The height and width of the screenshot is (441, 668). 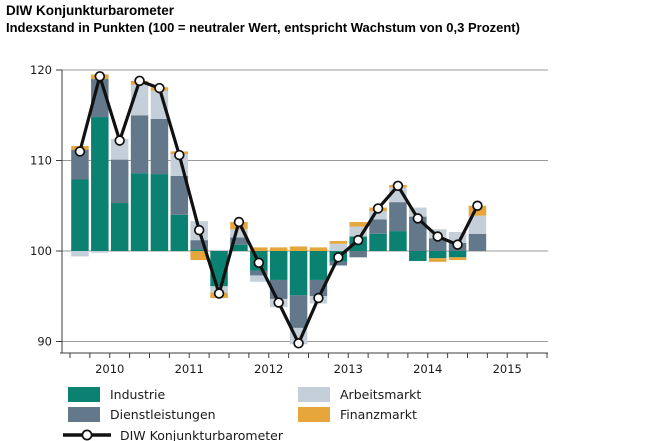 What do you see at coordinates (41, 251) in the screenshot?
I see `y-tick-label-100: 100` at bounding box center [41, 251].